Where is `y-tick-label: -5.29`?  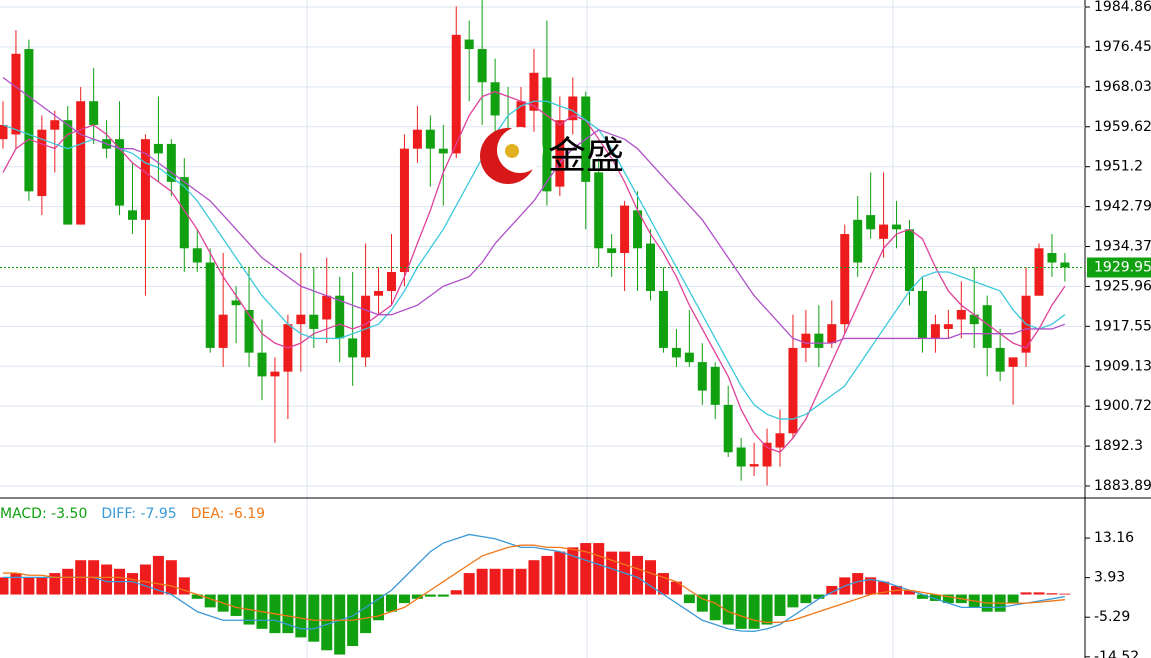
y-tick-label: -5.29 is located at coordinates (1112, 617).